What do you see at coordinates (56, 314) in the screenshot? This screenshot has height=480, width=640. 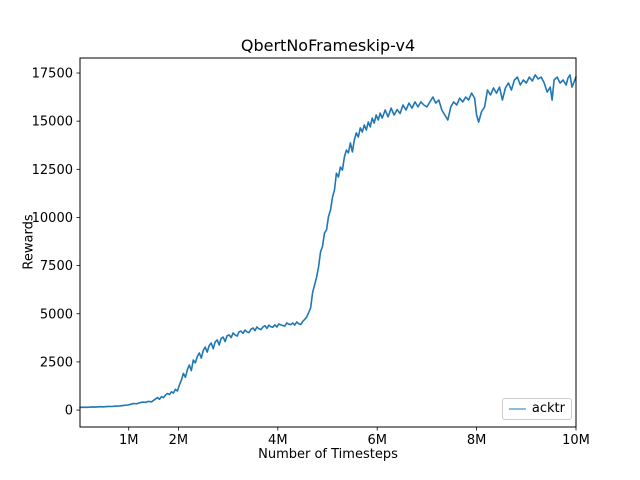 I see `y-tick-label: 5000` at bounding box center [56, 314].